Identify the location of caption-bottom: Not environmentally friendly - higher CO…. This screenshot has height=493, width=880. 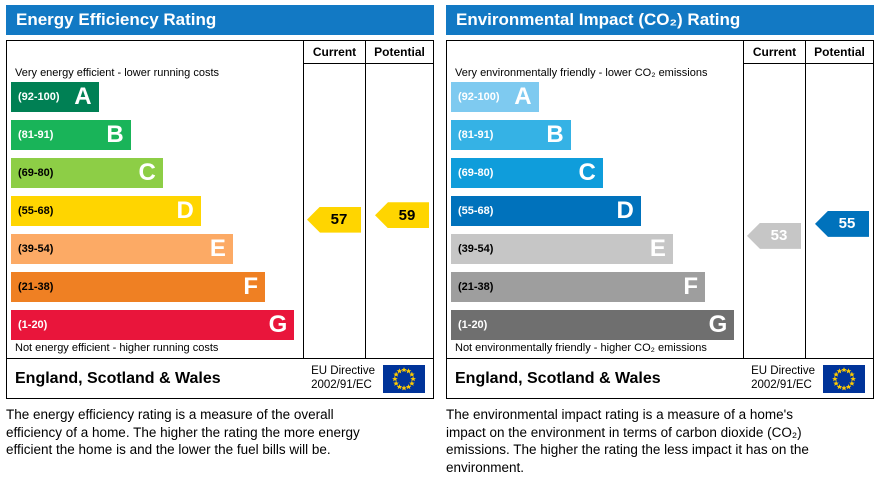
(581, 348).